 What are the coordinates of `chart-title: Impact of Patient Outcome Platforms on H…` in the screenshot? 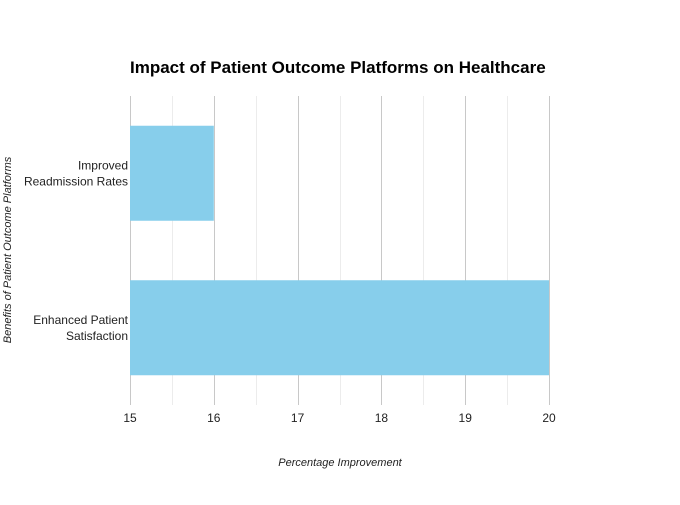 It's located at (338, 67).